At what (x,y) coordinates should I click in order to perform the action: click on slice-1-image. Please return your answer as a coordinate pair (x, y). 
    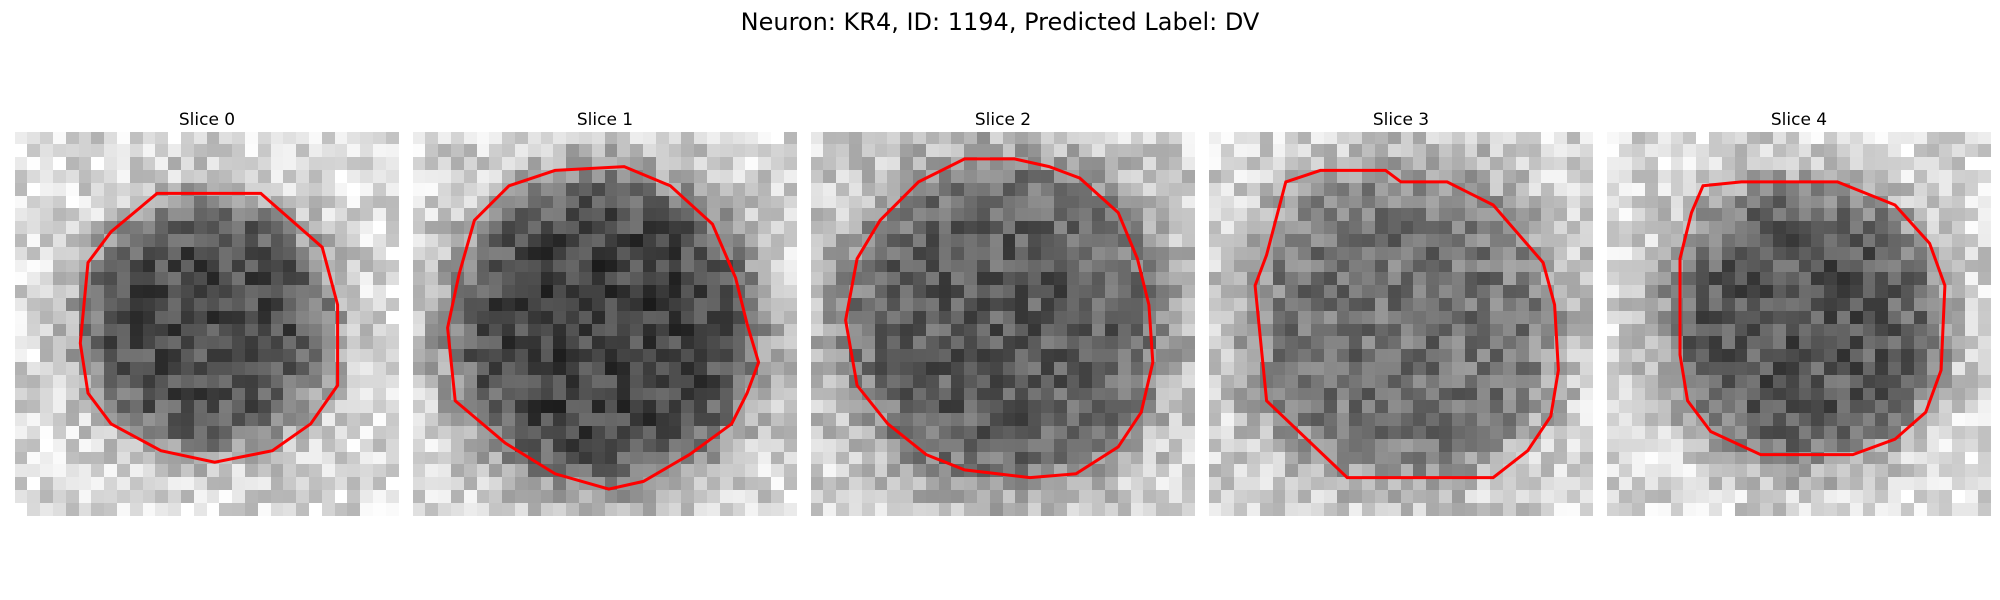
    Looking at the image, I should click on (605, 324).